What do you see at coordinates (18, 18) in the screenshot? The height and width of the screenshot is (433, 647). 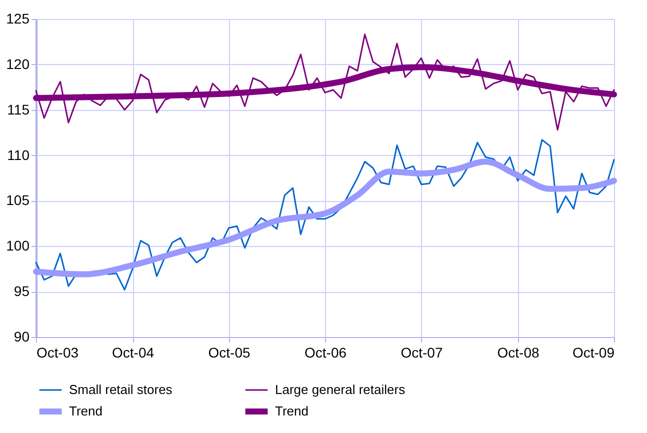 I see `y-tick-label: 125` at bounding box center [18, 18].